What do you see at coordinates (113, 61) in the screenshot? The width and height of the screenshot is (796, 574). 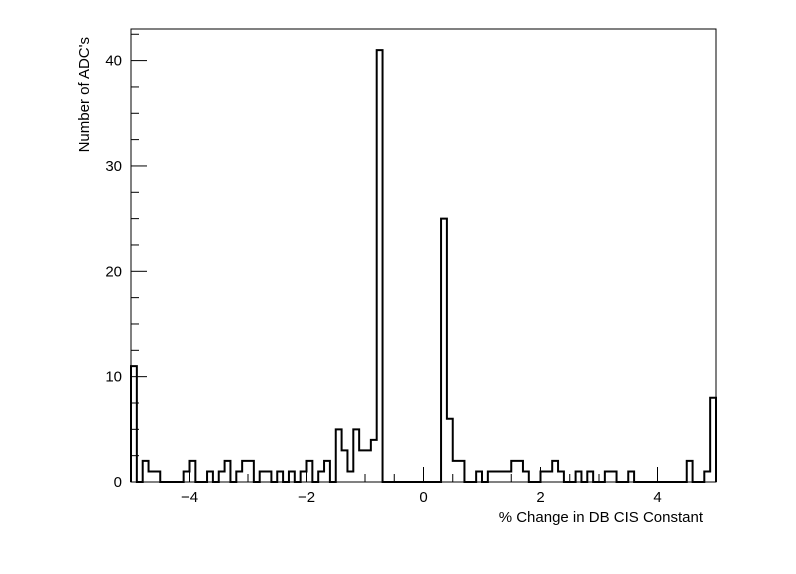 I see `y-tick-label: 40` at bounding box center [113, 61].